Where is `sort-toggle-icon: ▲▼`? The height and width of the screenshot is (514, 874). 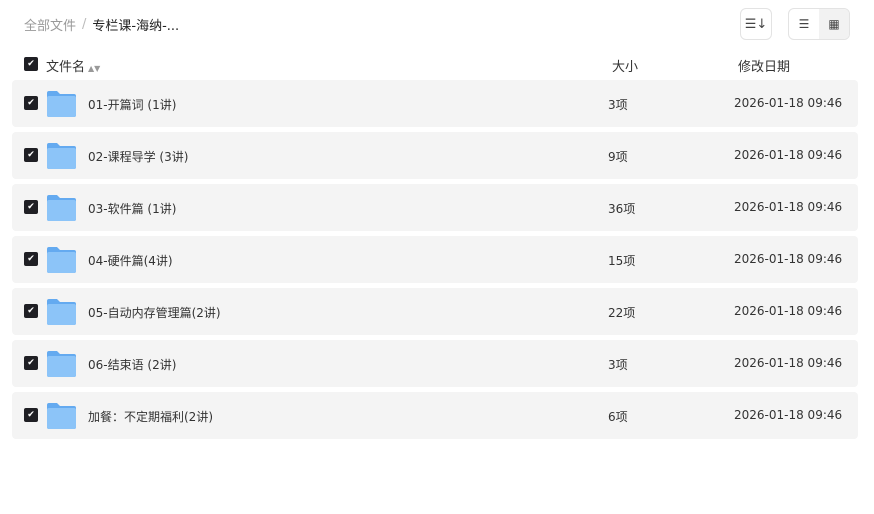 sort-toggle-icon: ▲▼ is located at coordinates (94, 68).